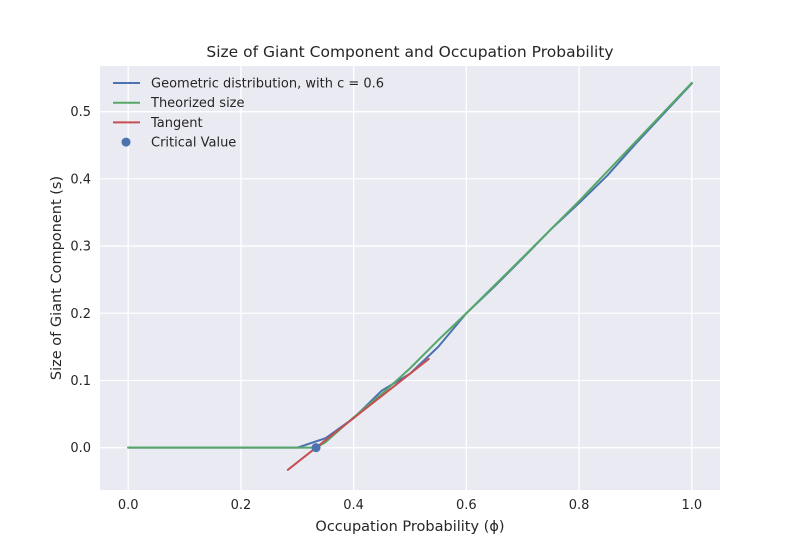  Describe the element at coordinates (691, 505) in the screenshot. I see `x-tick-label: 1.0` at that location.